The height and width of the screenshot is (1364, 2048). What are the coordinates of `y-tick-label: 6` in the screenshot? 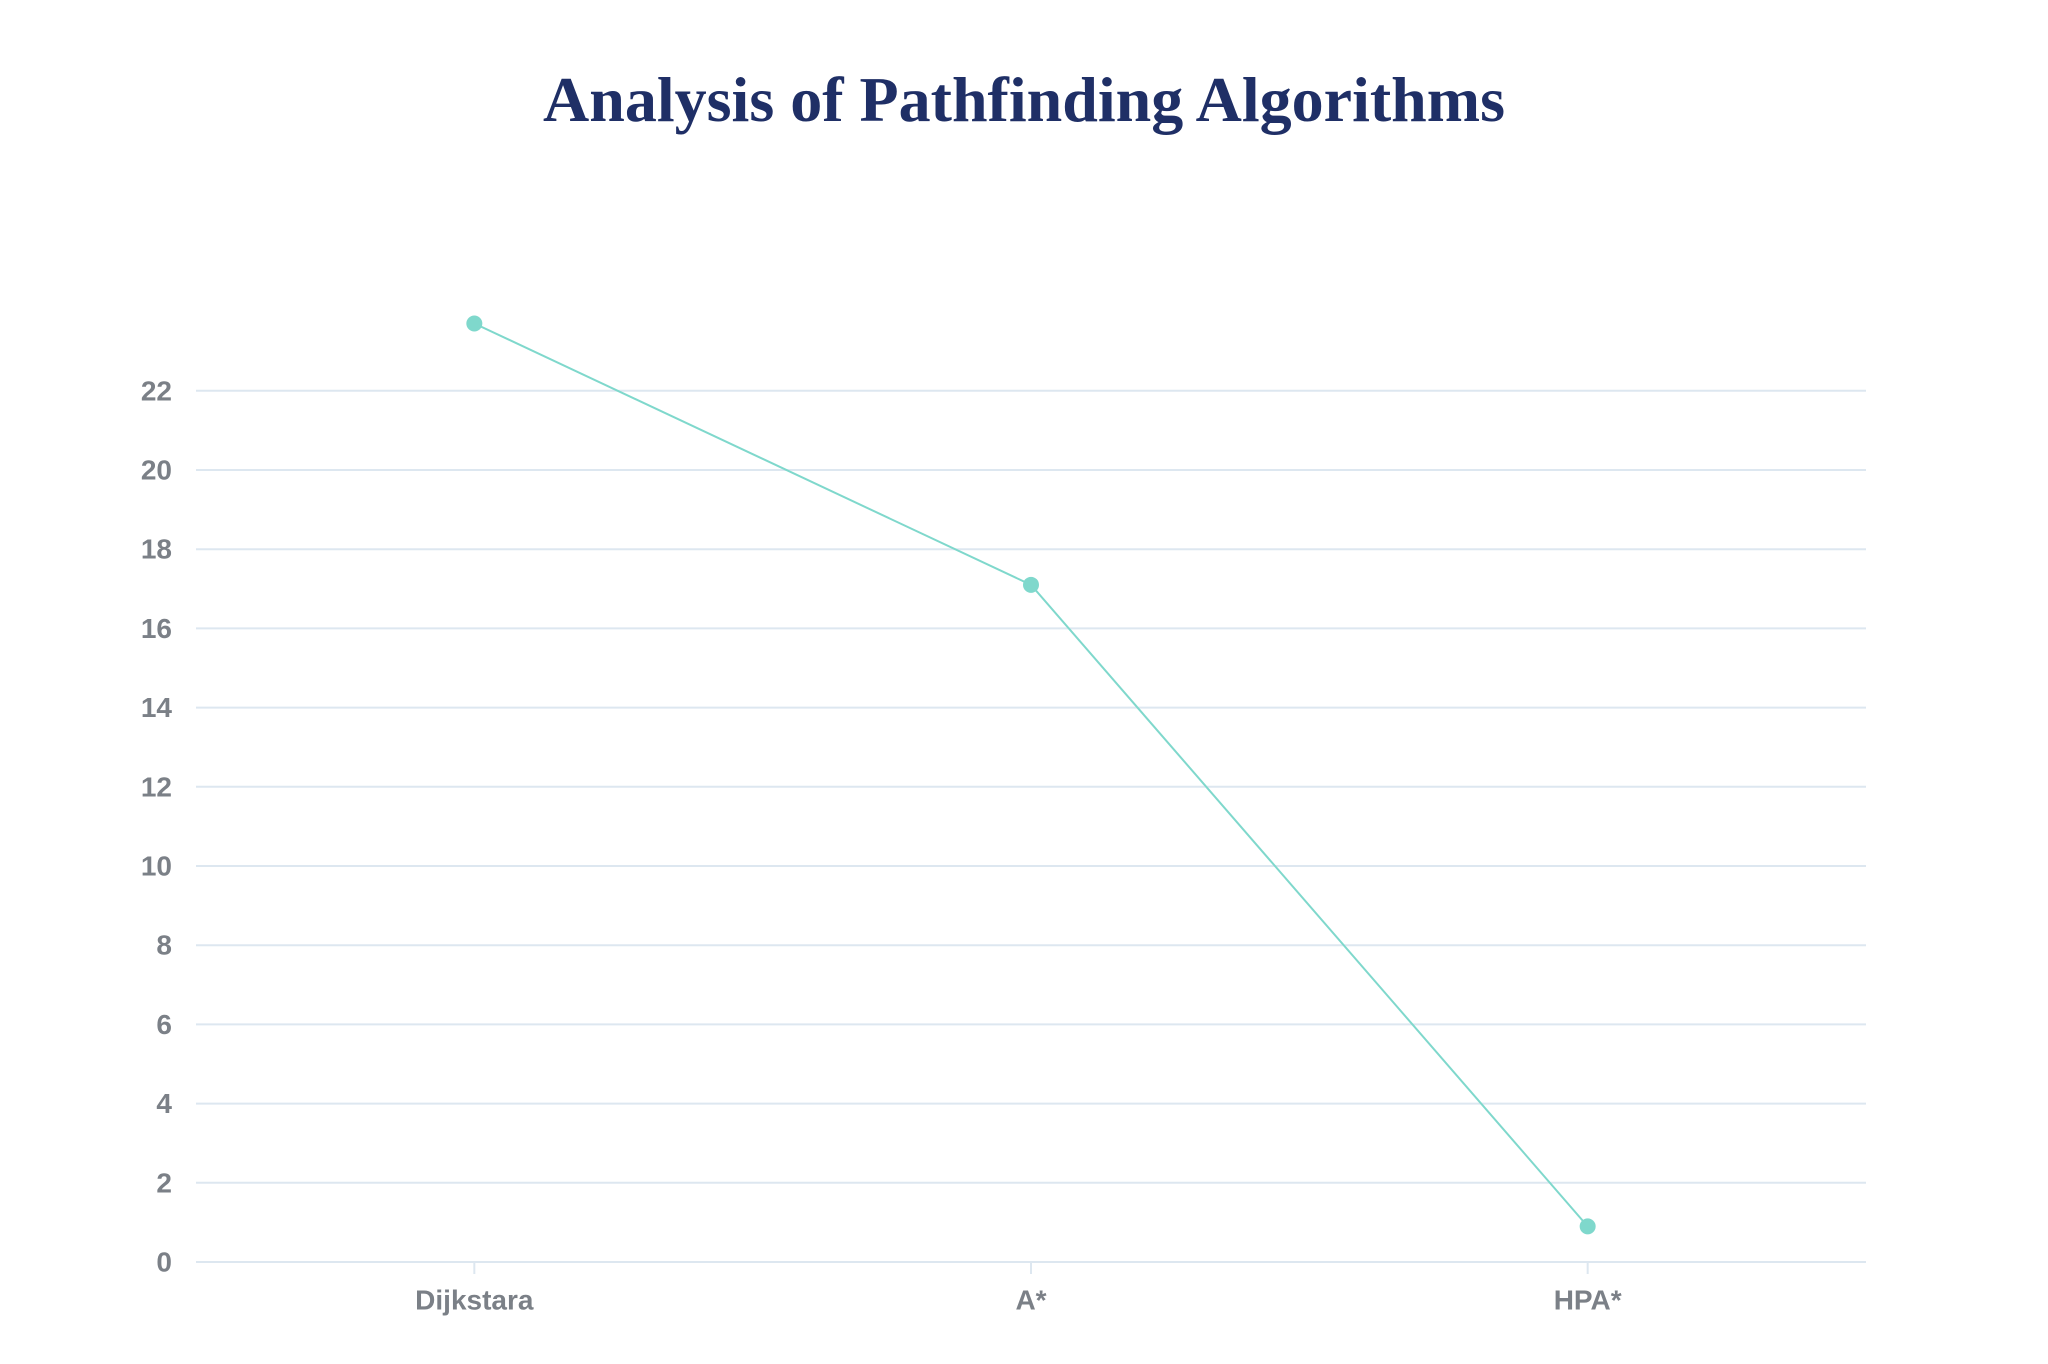 It's located at (164, 1024).